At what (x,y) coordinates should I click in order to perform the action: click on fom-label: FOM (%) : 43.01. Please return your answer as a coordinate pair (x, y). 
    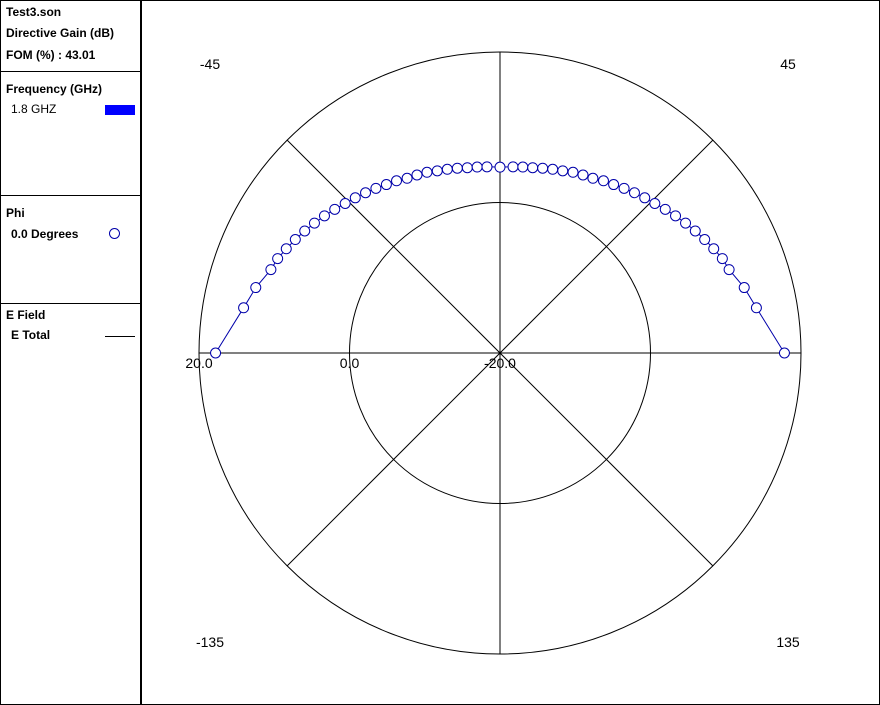
    Looking at the image, I should click on (51, 55).